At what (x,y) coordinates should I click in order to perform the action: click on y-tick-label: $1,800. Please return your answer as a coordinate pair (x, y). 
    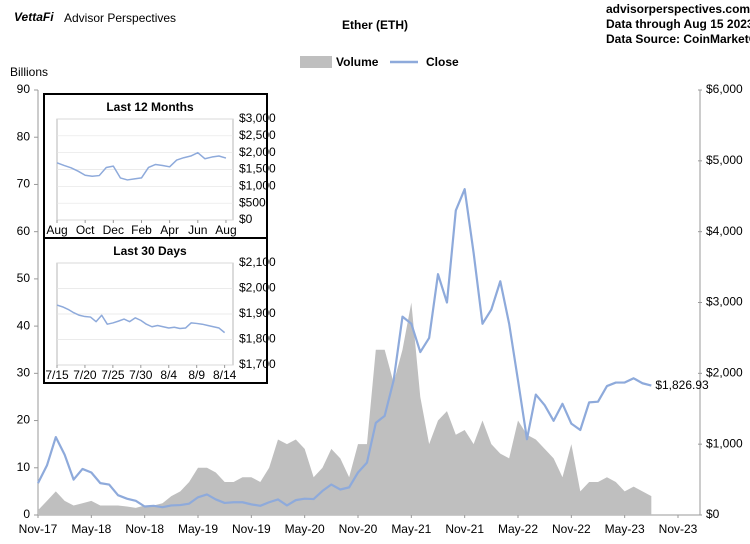
    Looking at the image, I should click on (257, 339).